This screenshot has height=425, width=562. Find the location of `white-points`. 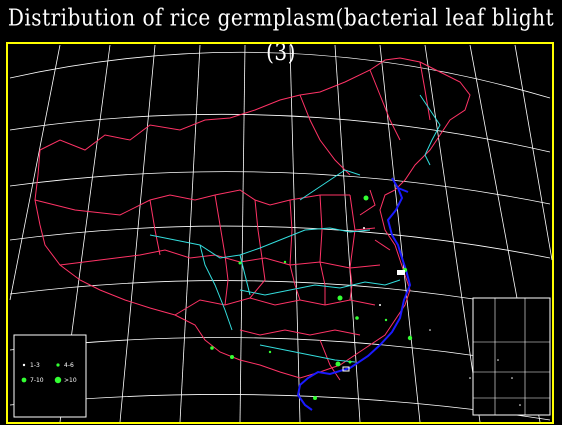

white-points is located at coordinates (431, 316).